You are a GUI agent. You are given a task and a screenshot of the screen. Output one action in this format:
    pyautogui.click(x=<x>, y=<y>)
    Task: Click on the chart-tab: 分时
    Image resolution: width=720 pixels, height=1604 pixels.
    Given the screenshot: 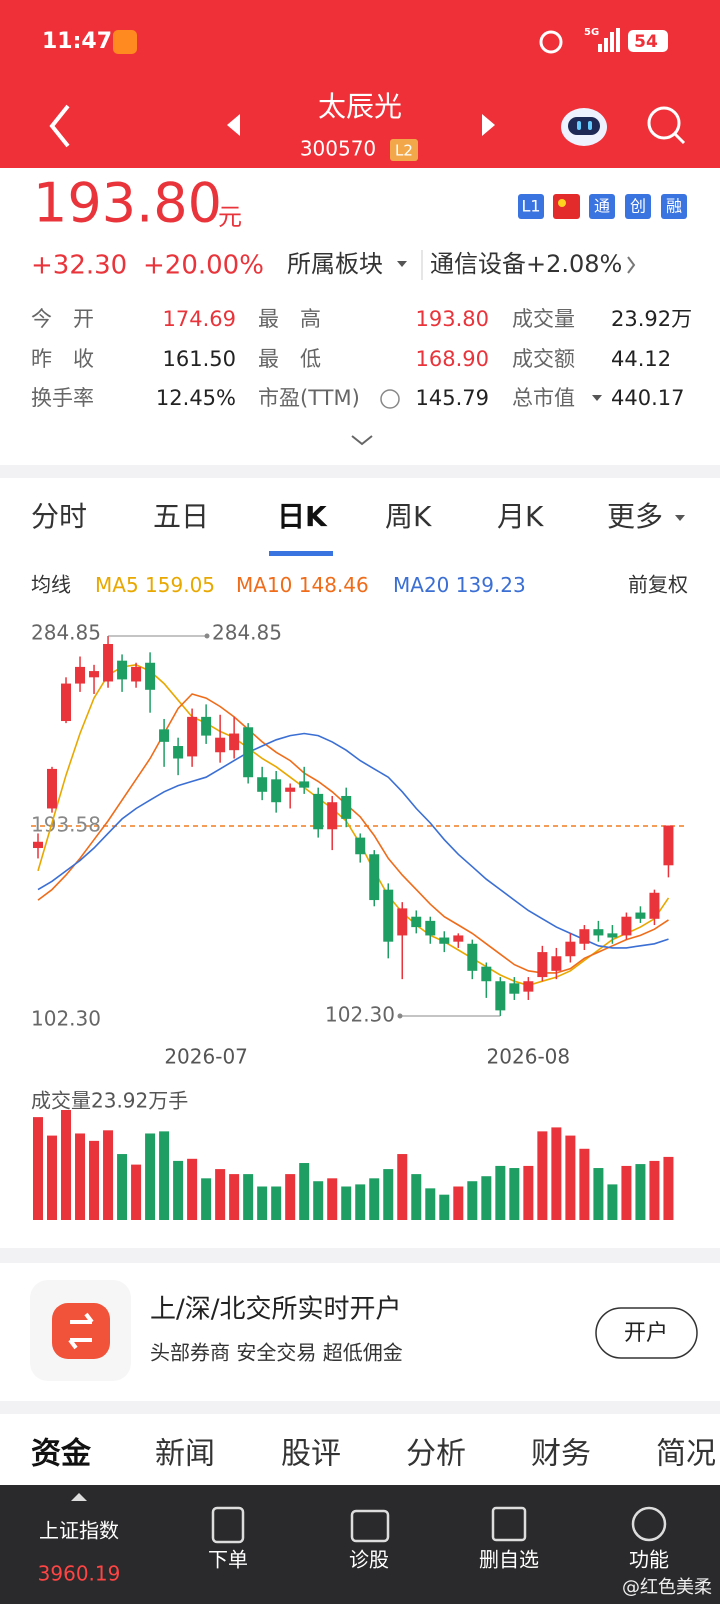 What is the action you would take?
    pyautogui.click(x=59, y=516)
    